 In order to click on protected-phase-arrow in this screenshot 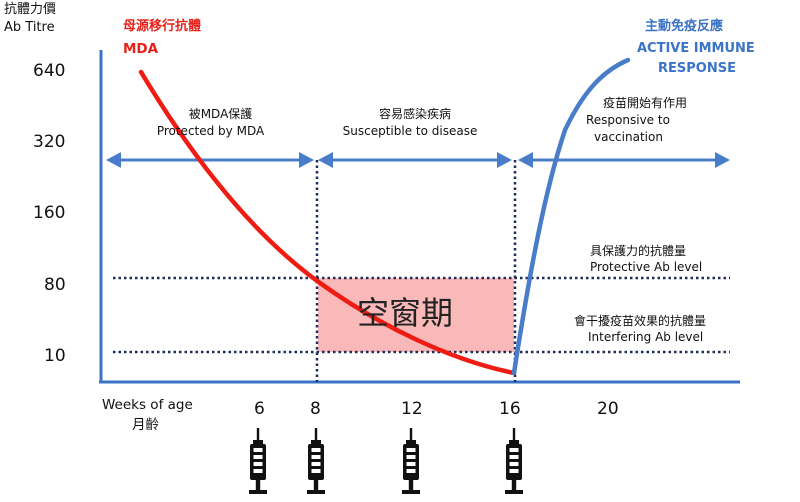, I will do `click(210, 160)`.